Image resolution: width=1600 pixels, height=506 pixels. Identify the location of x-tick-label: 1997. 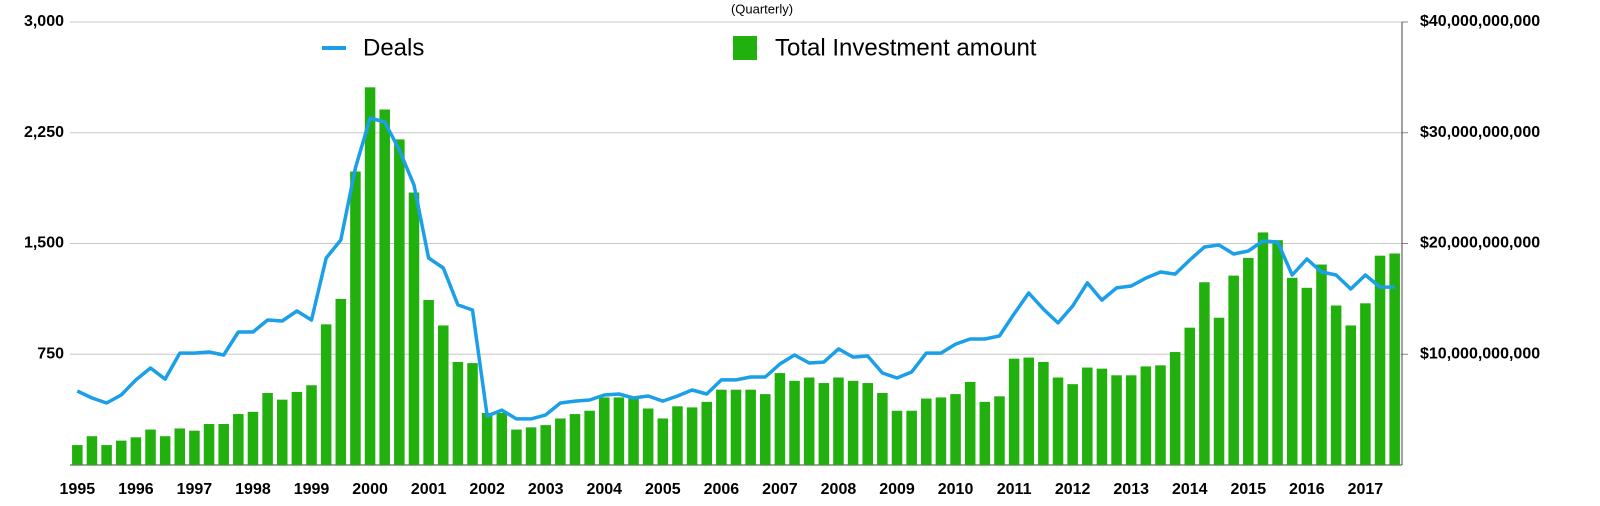
(195, 489).